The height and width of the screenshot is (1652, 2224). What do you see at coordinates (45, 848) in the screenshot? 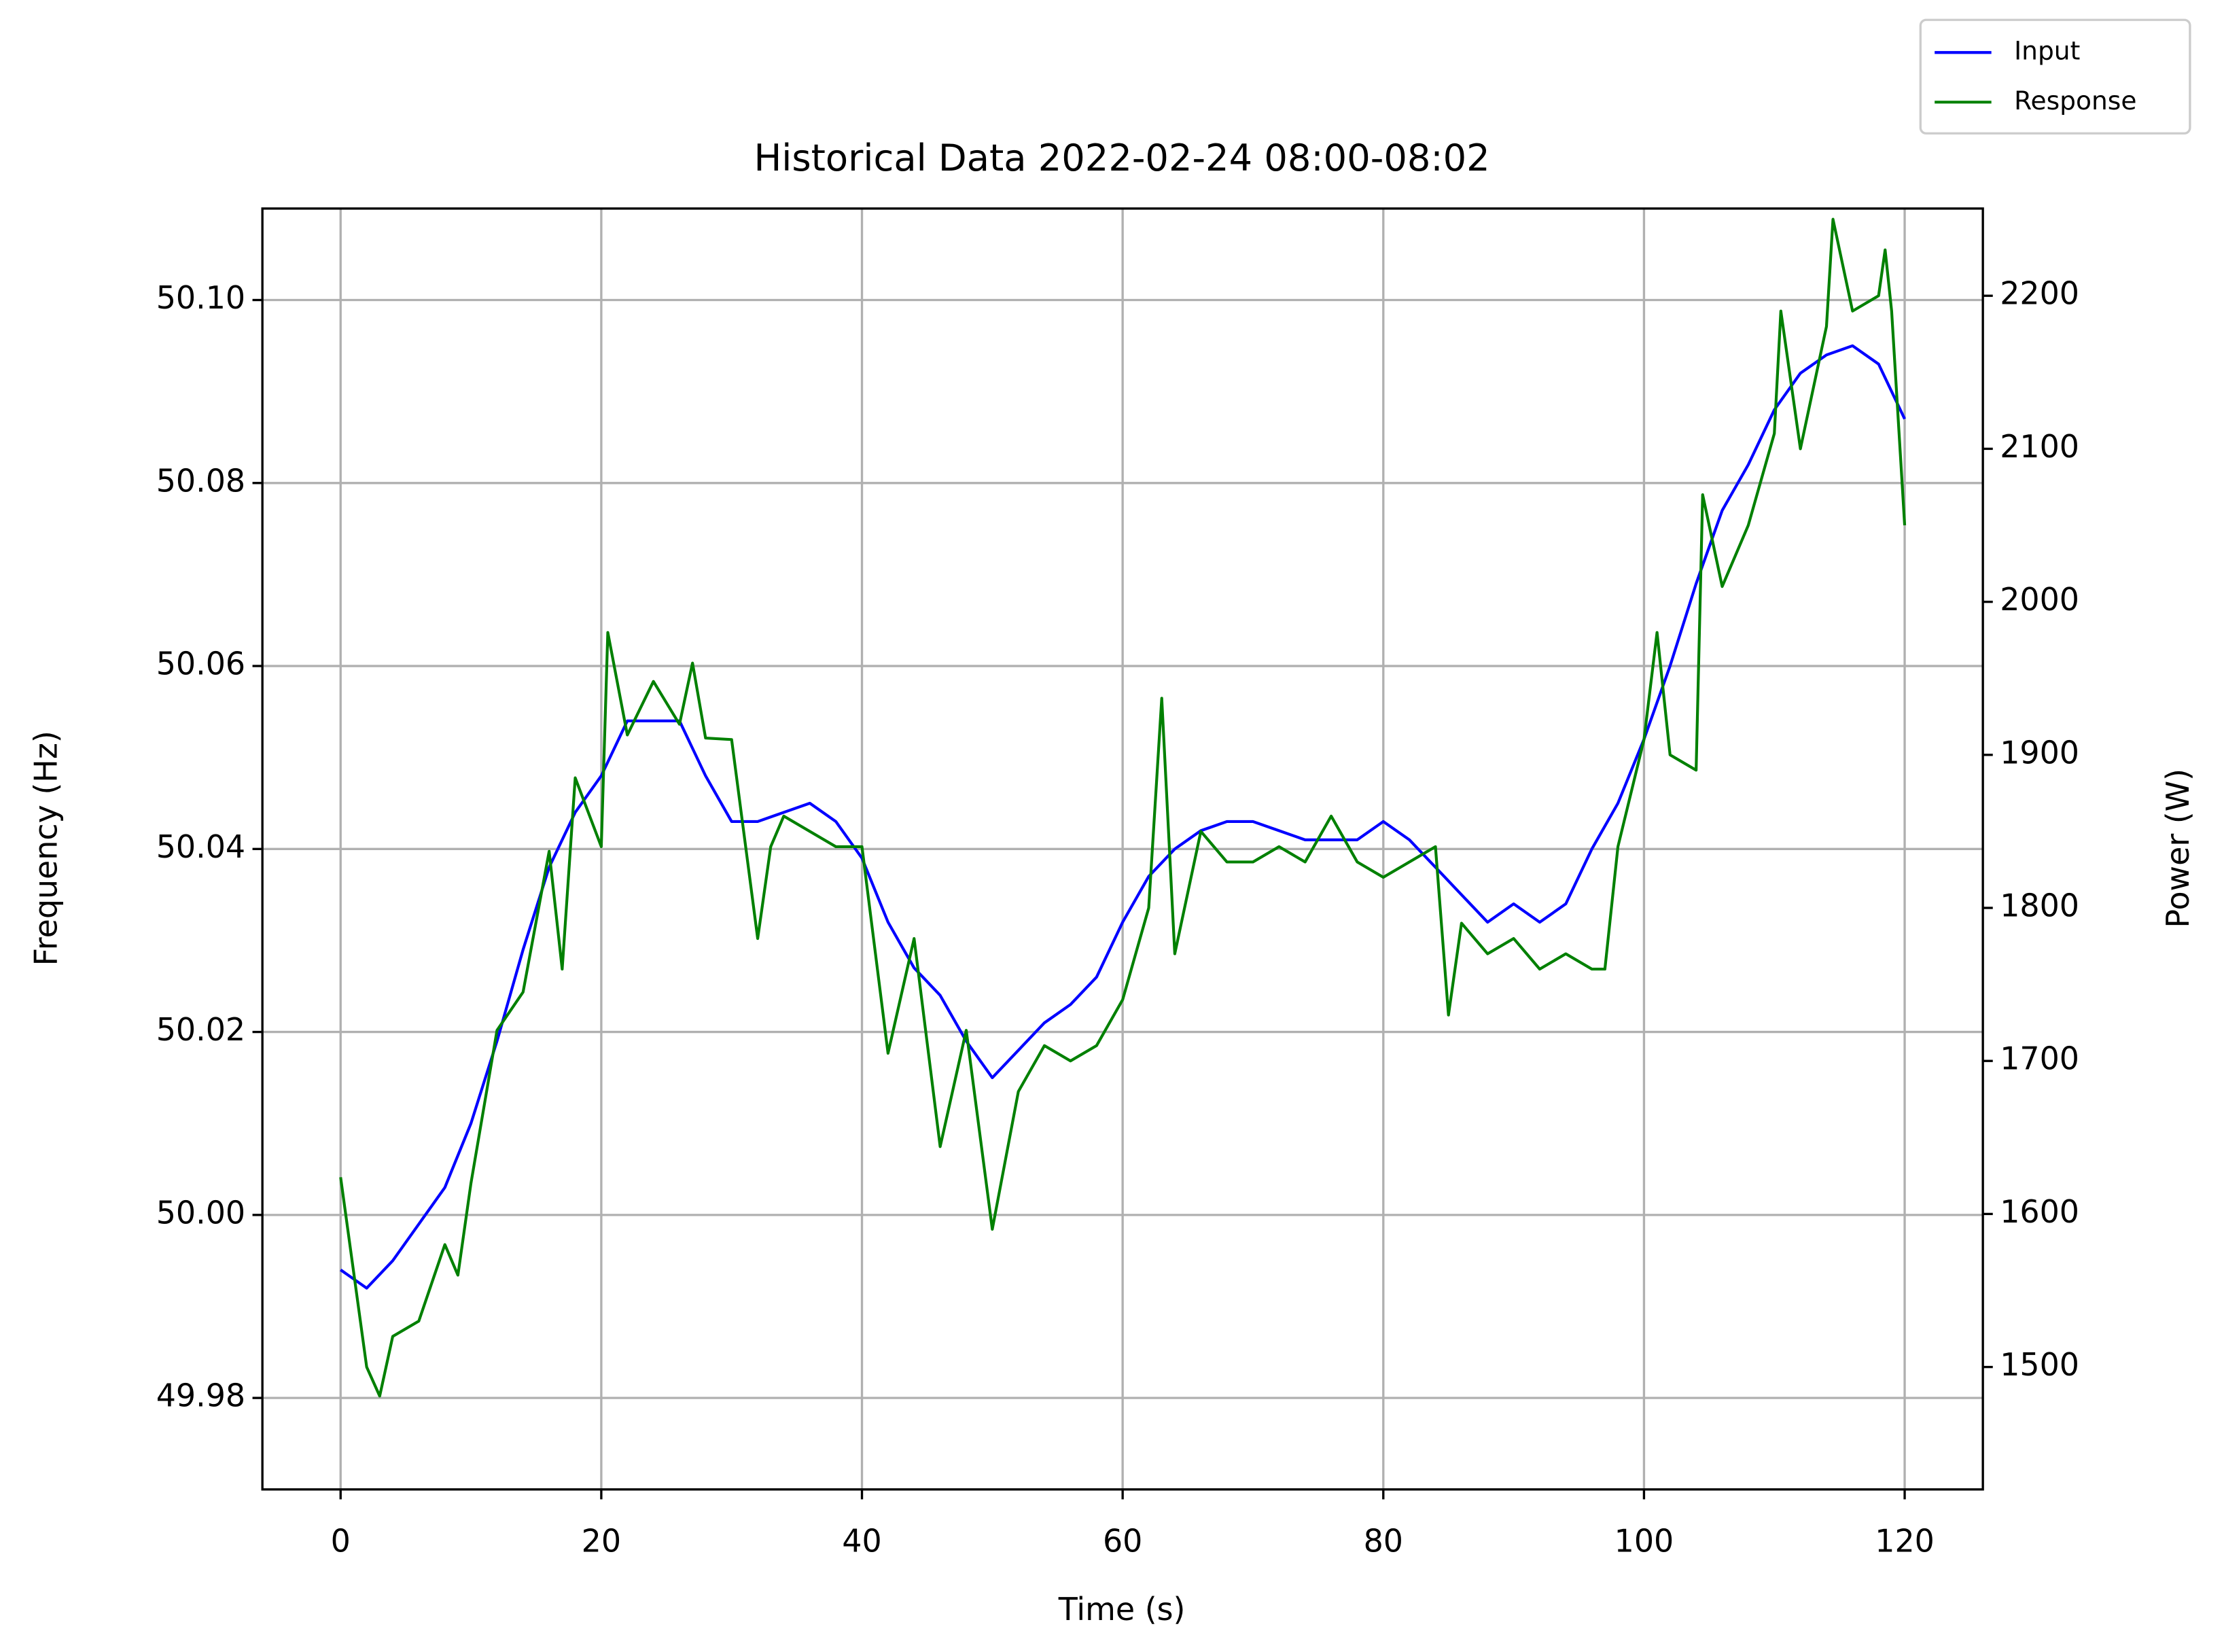
I see `y-axis-label: Frequency (Hz)` at bounding box center [45, 848].